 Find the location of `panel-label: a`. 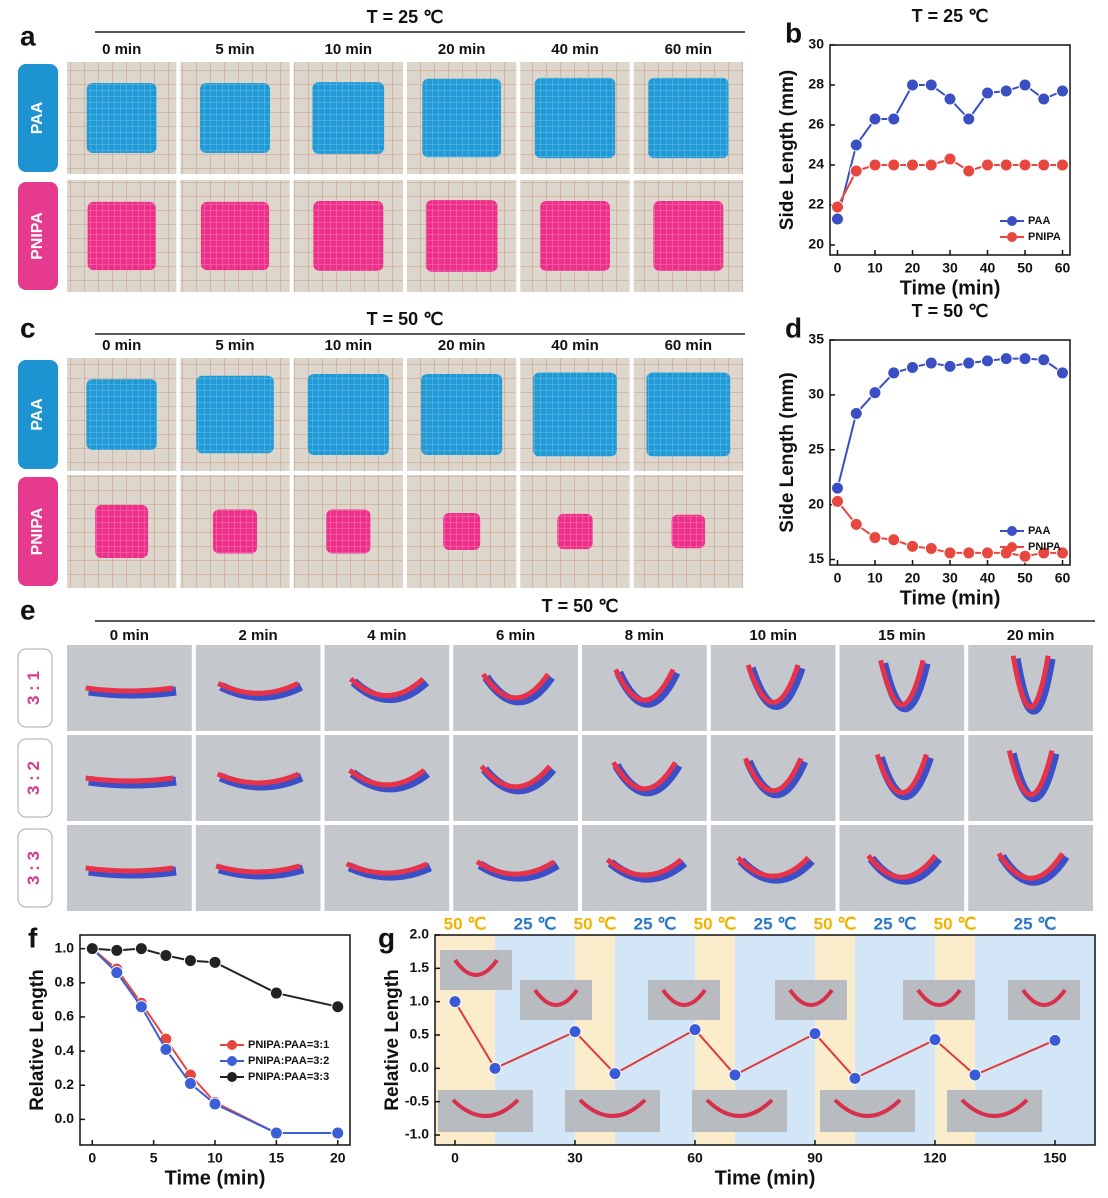

panel-label: a is located at coordinates (28, 35).